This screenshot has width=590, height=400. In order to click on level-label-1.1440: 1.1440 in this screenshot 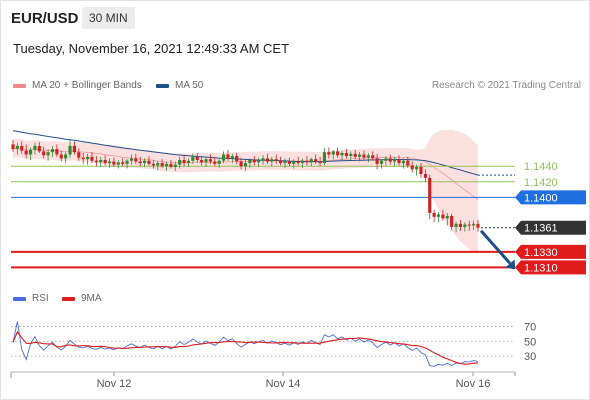, I will do `click(541, 167)`.